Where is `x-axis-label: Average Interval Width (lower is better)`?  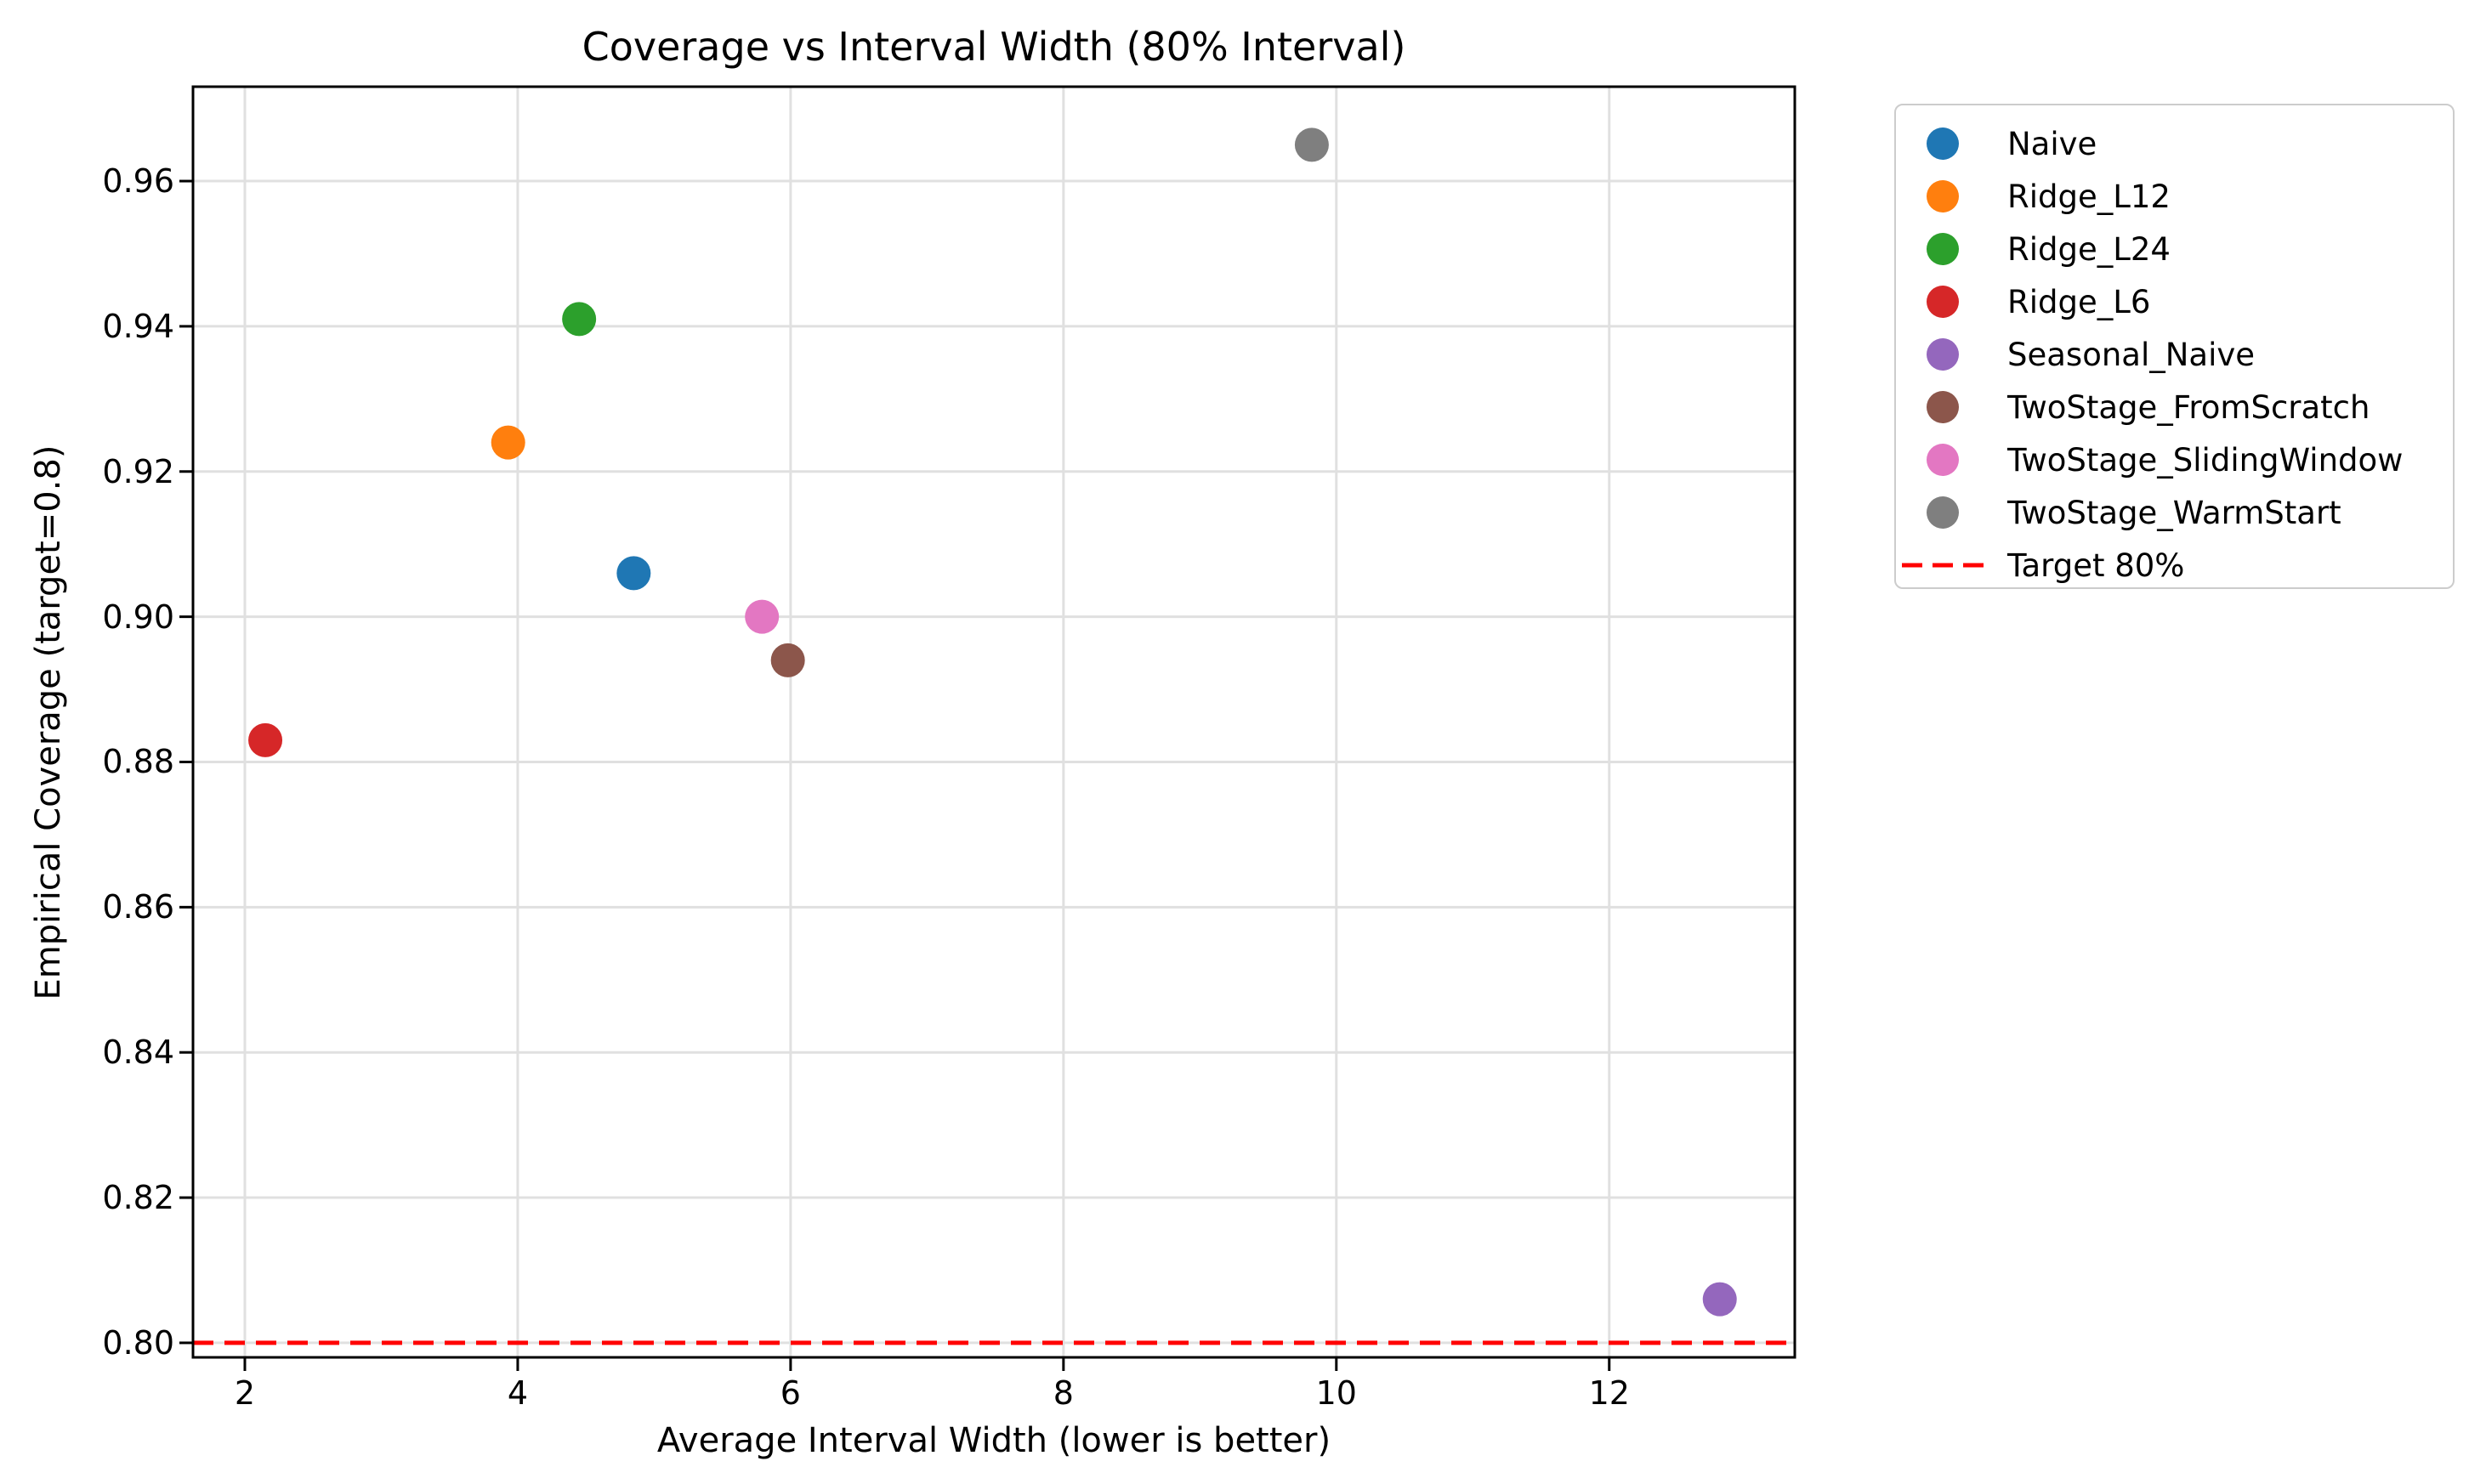 x-axis-label: Average Interval Width (lower is better) is located at coordinates (993, 1440).